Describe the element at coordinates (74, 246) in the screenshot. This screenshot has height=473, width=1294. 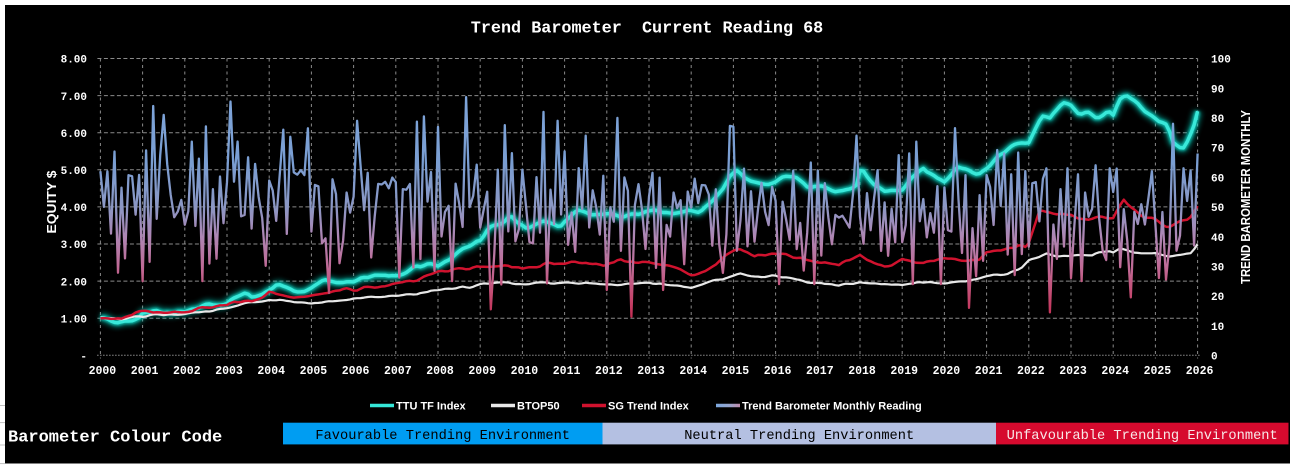
I see `svg-text: 3.00` at that location.